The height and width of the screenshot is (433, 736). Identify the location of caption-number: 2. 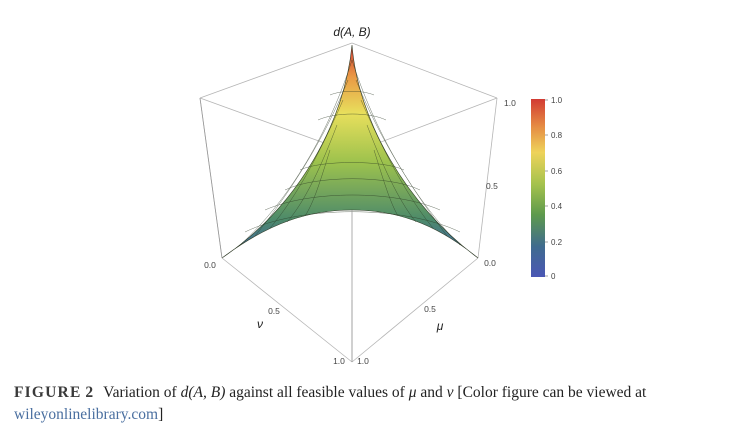
(89, 392).